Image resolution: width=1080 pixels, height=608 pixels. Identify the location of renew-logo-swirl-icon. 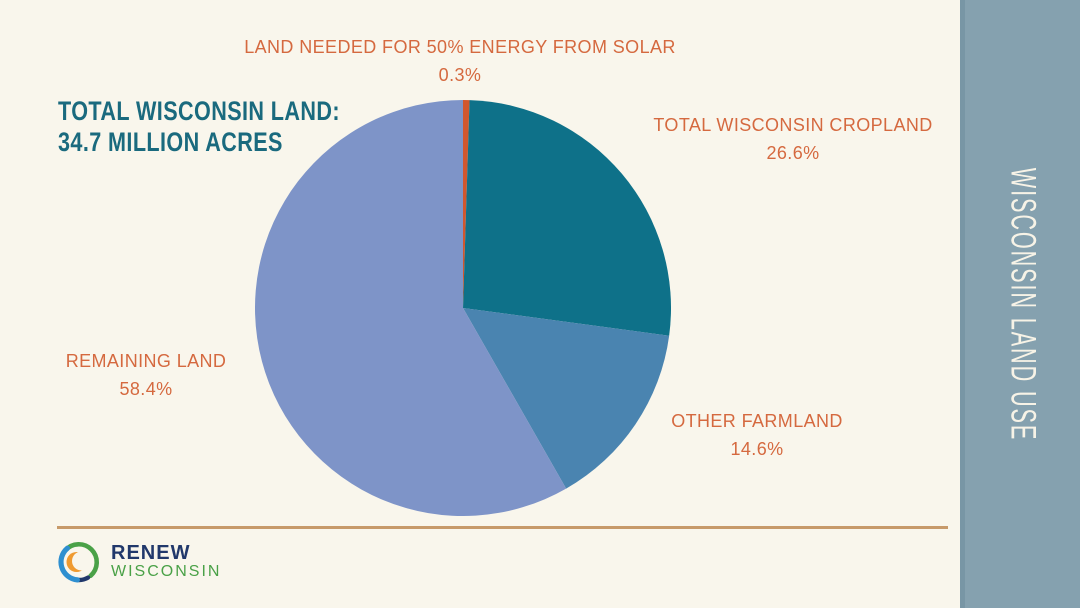
(78, 562).